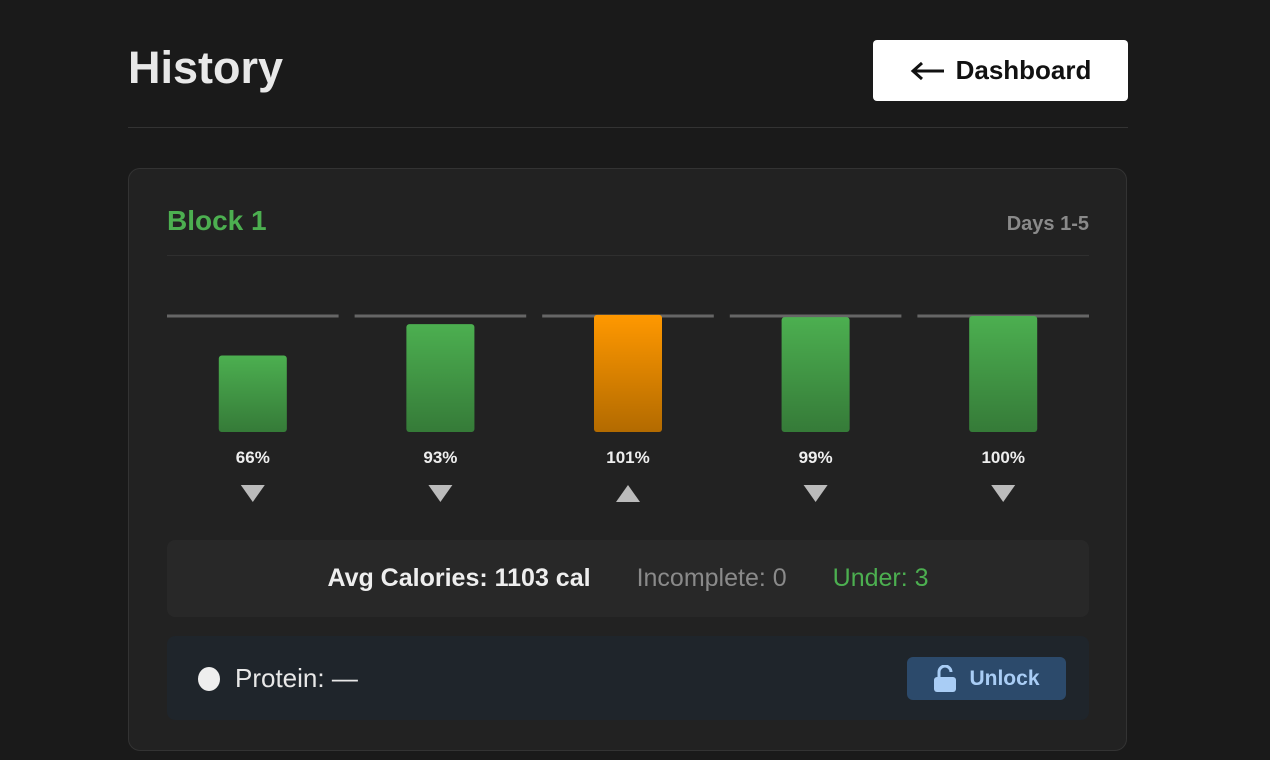 The image size is (1270, 760). I want to click on arrow-icon, so click(927, 70).